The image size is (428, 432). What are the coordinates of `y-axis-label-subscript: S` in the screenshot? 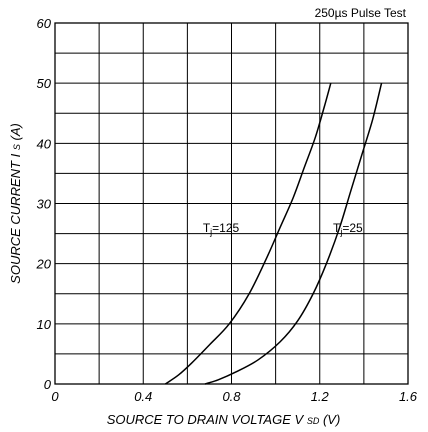 It's located at (17, 147).